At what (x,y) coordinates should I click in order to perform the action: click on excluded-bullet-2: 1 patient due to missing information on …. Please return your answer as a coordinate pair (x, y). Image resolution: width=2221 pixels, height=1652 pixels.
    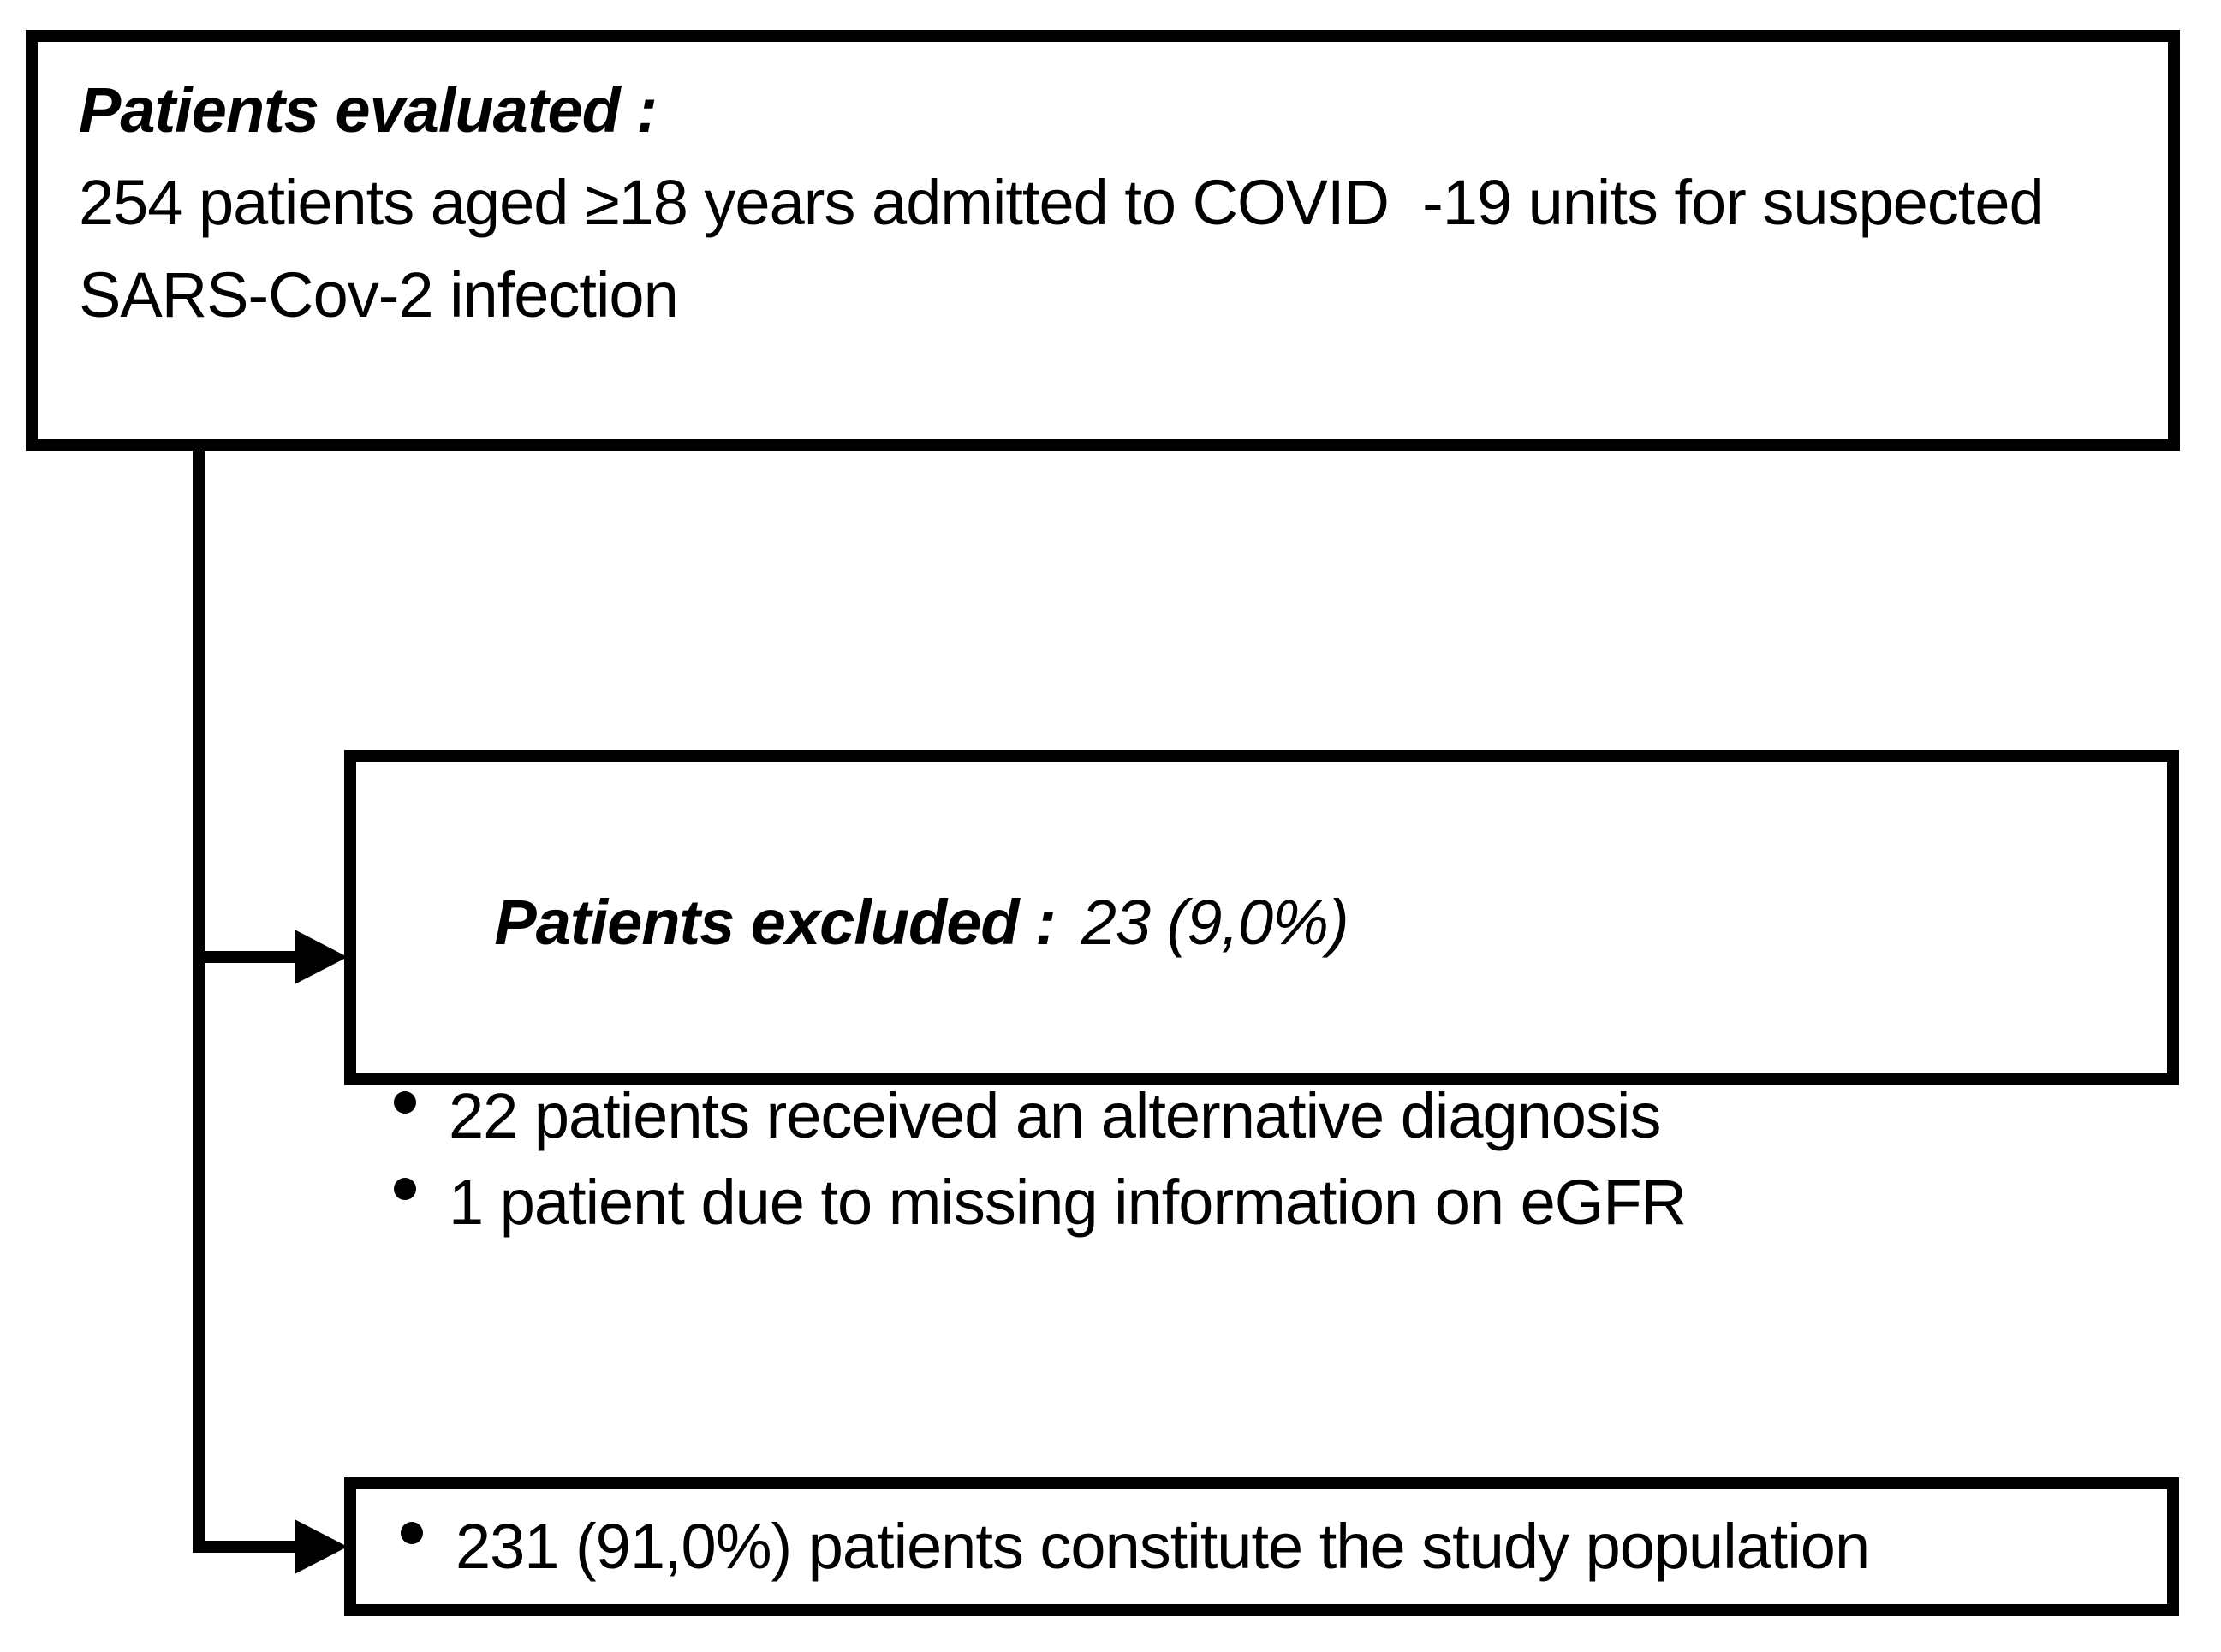
    Looking at the image, I should click on (1068, 1203).